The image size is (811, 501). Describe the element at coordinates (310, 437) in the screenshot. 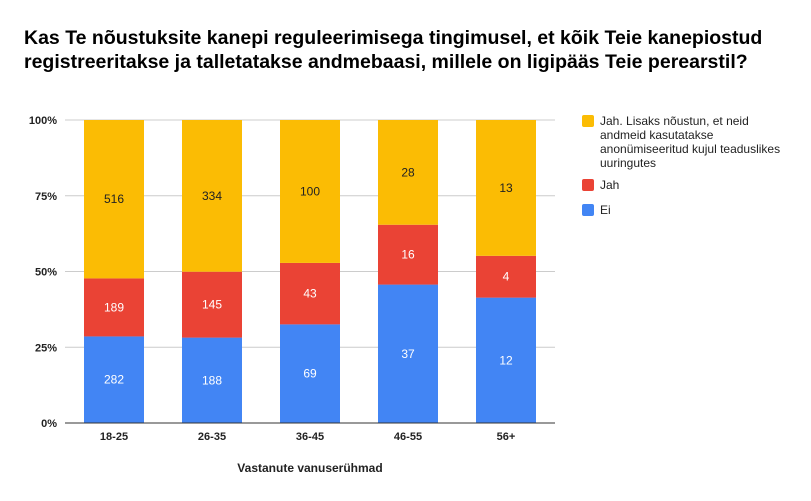

I see `x-tick-label: 36-45` at that location.